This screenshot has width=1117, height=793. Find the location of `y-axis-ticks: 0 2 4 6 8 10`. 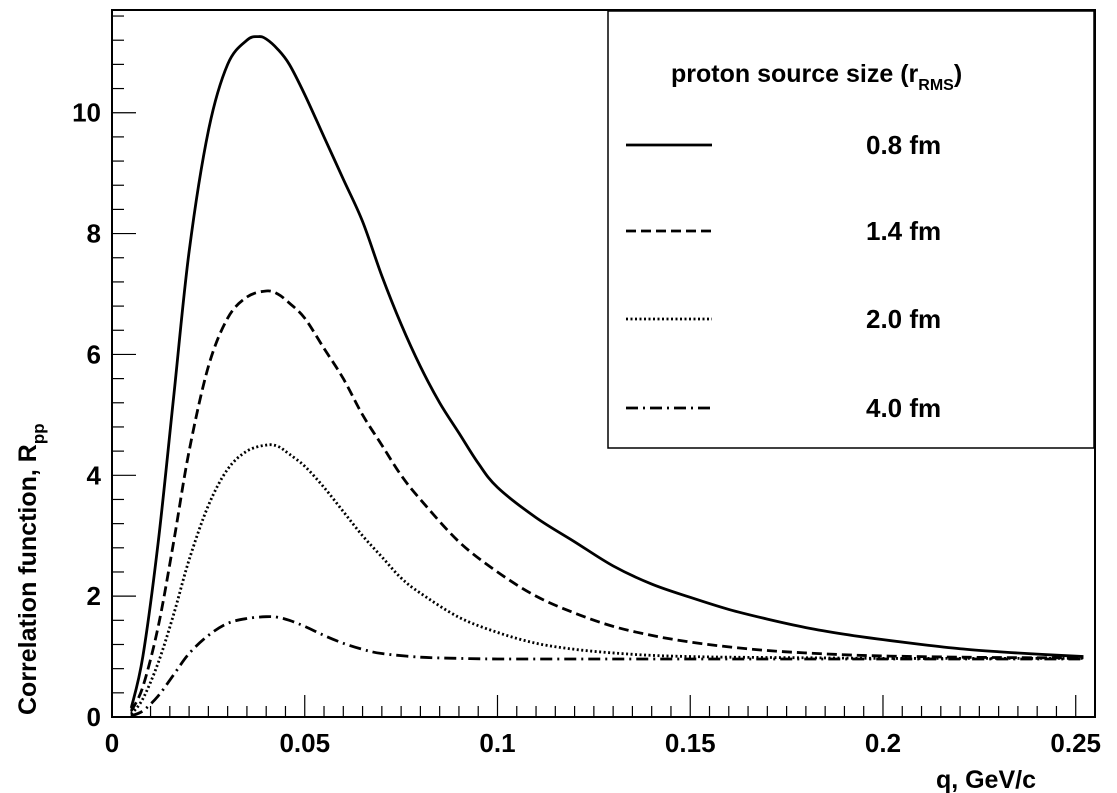

y-axis-ticks: 0 2 4 6 8 10 is located at coordinates (104, 373).